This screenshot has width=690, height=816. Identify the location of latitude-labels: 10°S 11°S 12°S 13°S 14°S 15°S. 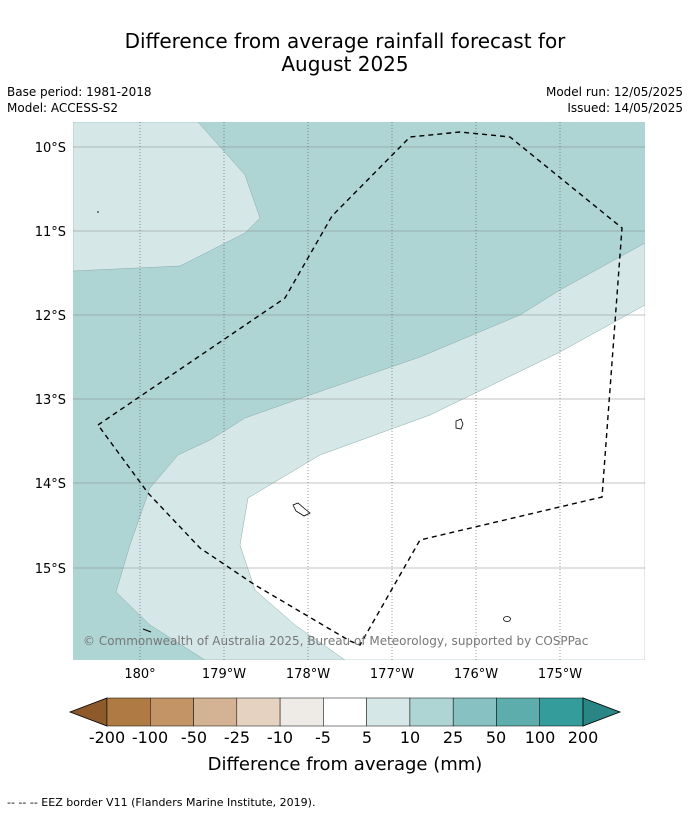
(50, 359).